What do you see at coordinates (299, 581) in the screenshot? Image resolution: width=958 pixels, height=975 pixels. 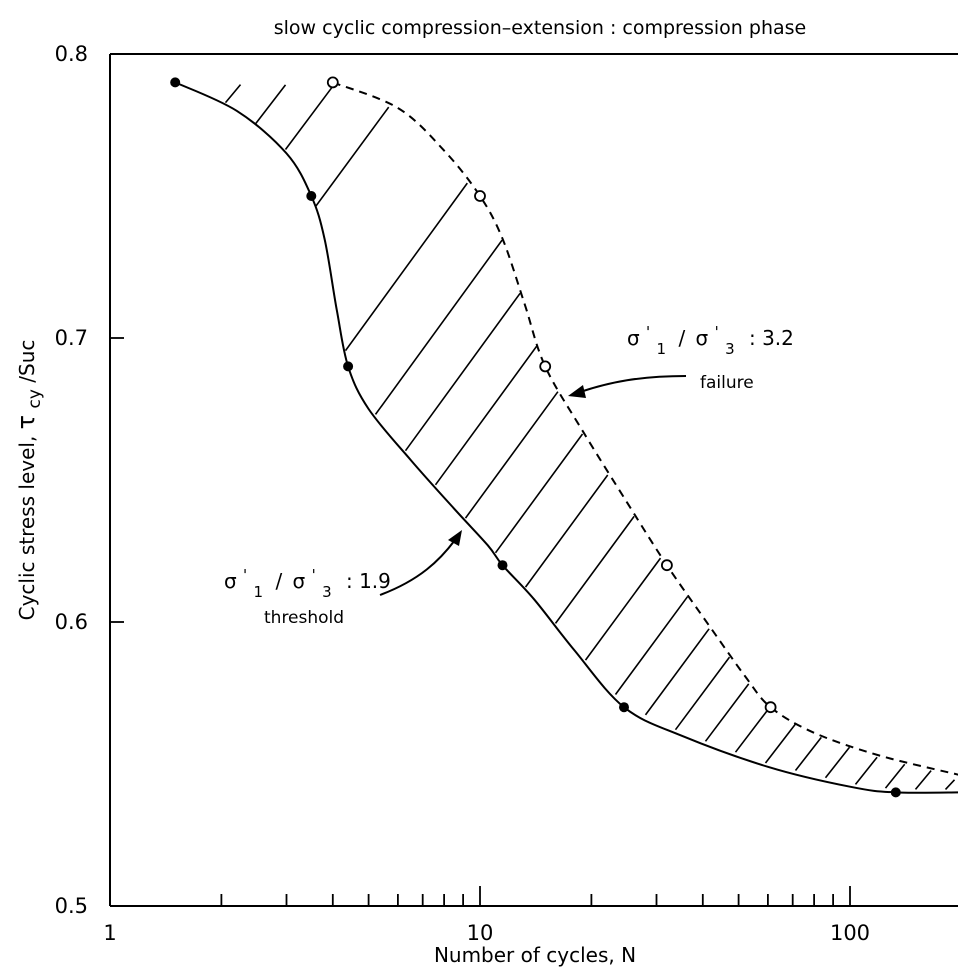 I see `threshold-sigma3: σ` at bounding box center [299, 581].